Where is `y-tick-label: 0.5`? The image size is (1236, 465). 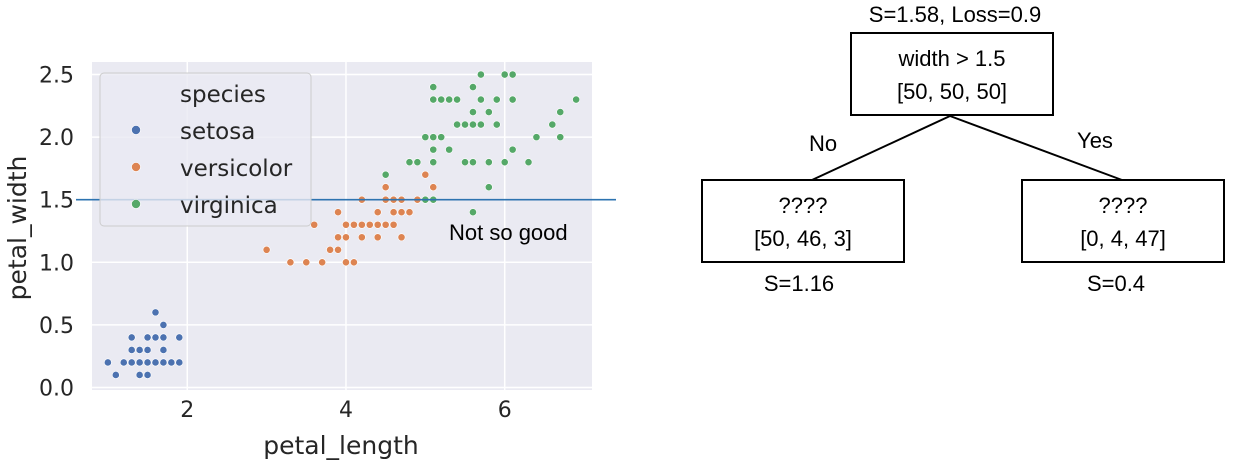
y-tick-label: 0.5 is located at coordinates (56, 326).